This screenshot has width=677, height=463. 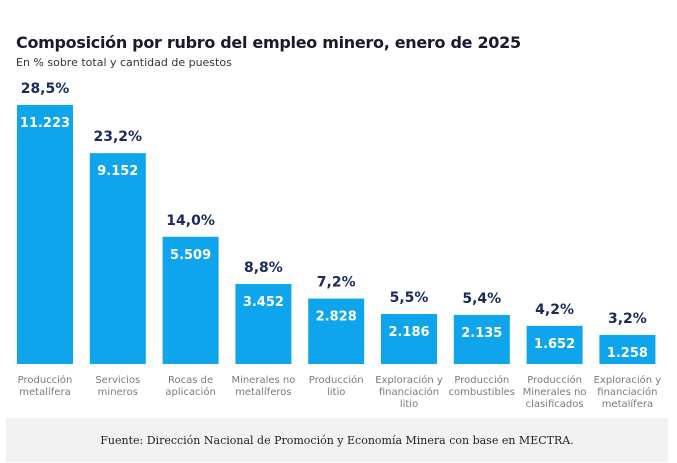 I want to click on count-label: 9.152, so click(x=117, y=171).